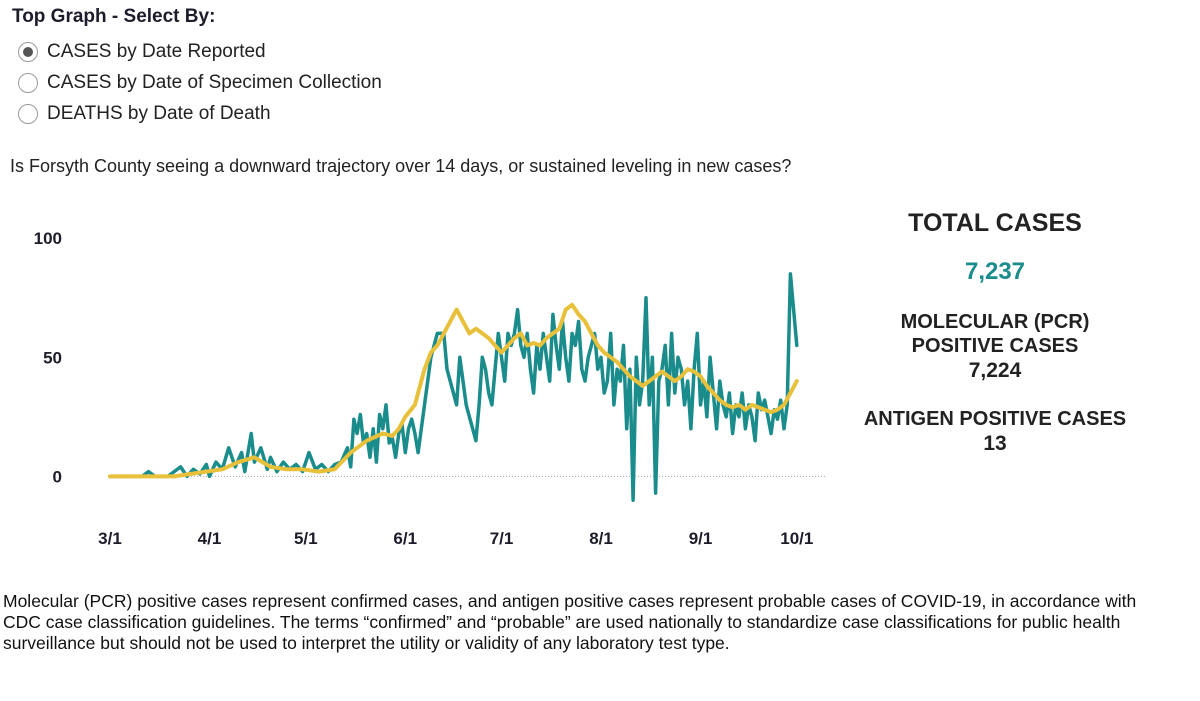  What do you see at coordinates (995, 419) in the screenshot?
I see `antigen-label: ANTIGEN POSITIVE CASES` at bounding box center [995, 419].